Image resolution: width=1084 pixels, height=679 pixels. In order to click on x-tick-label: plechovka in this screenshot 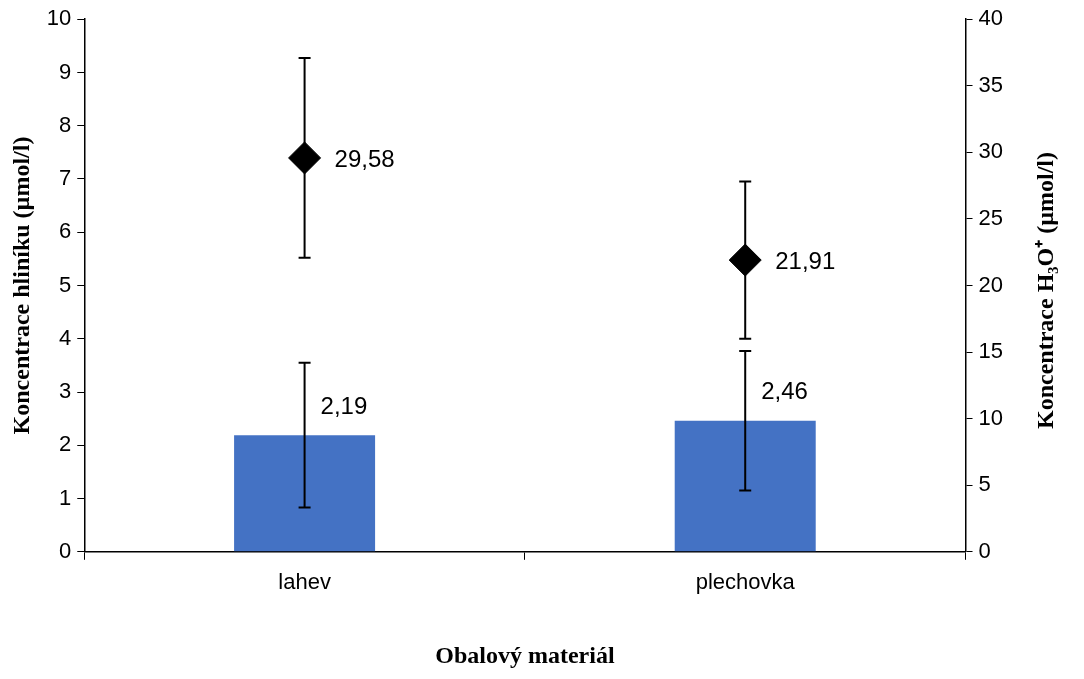, I will do `click(745, 582)`.